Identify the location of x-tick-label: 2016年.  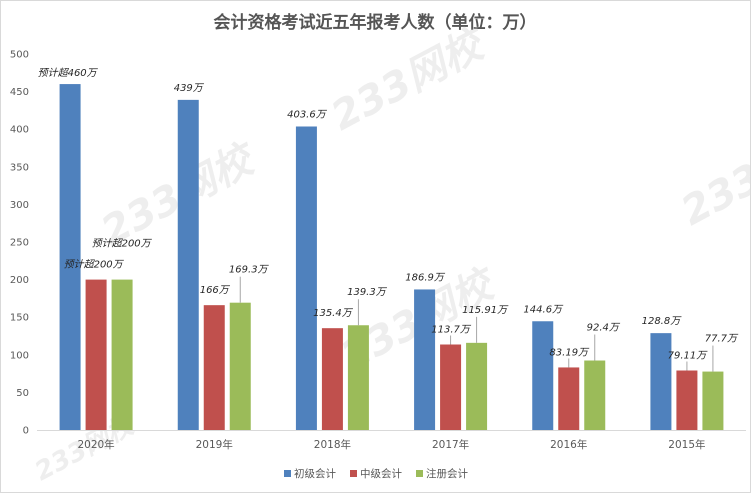
(568, 444).